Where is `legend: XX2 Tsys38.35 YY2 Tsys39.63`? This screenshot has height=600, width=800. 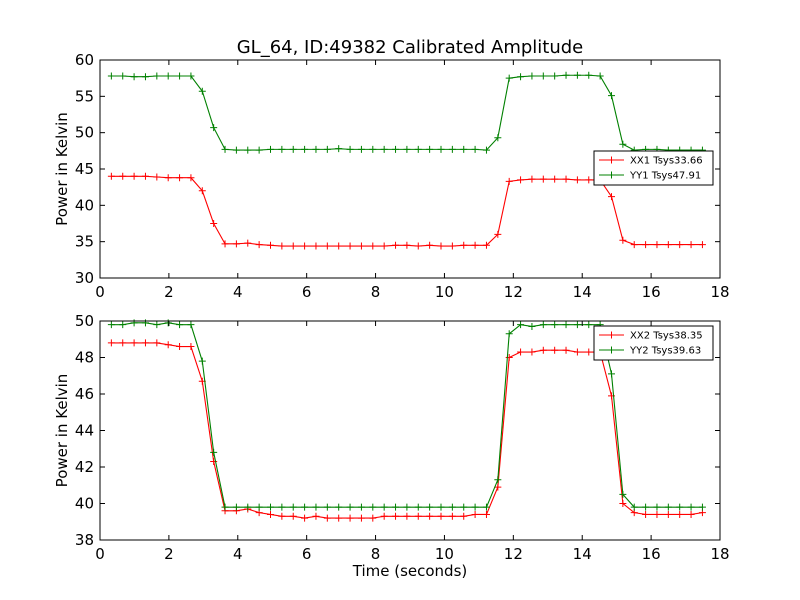 legend: XX2 Tsys38.35 YY2 Tsys39.63 is located at coordinates (653, 343).